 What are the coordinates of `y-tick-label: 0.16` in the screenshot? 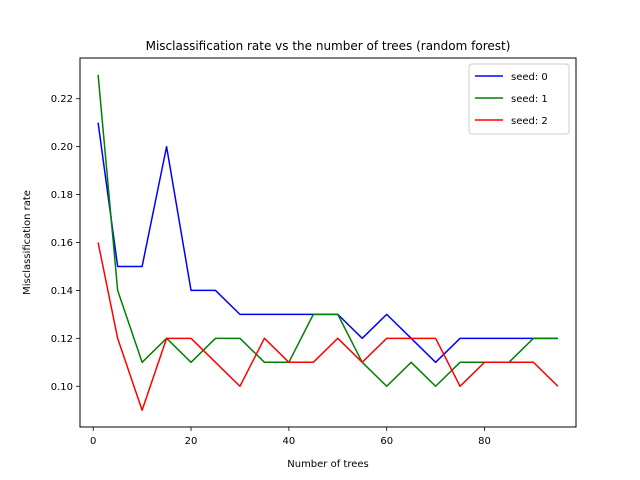 It's located at (62, 243).